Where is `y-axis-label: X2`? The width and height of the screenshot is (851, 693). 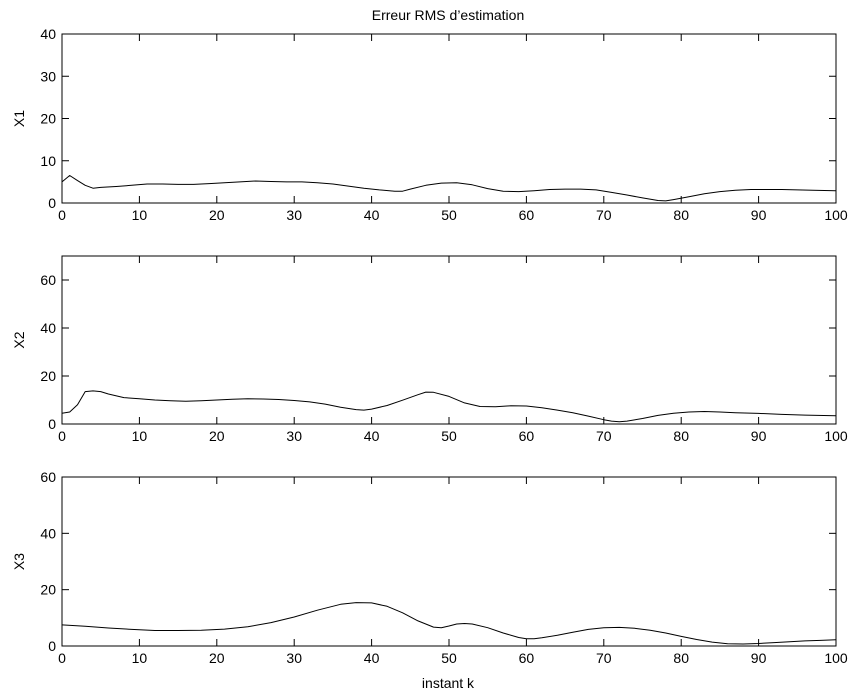 y-axis-label: X2 is located at coordinates (19, 339).